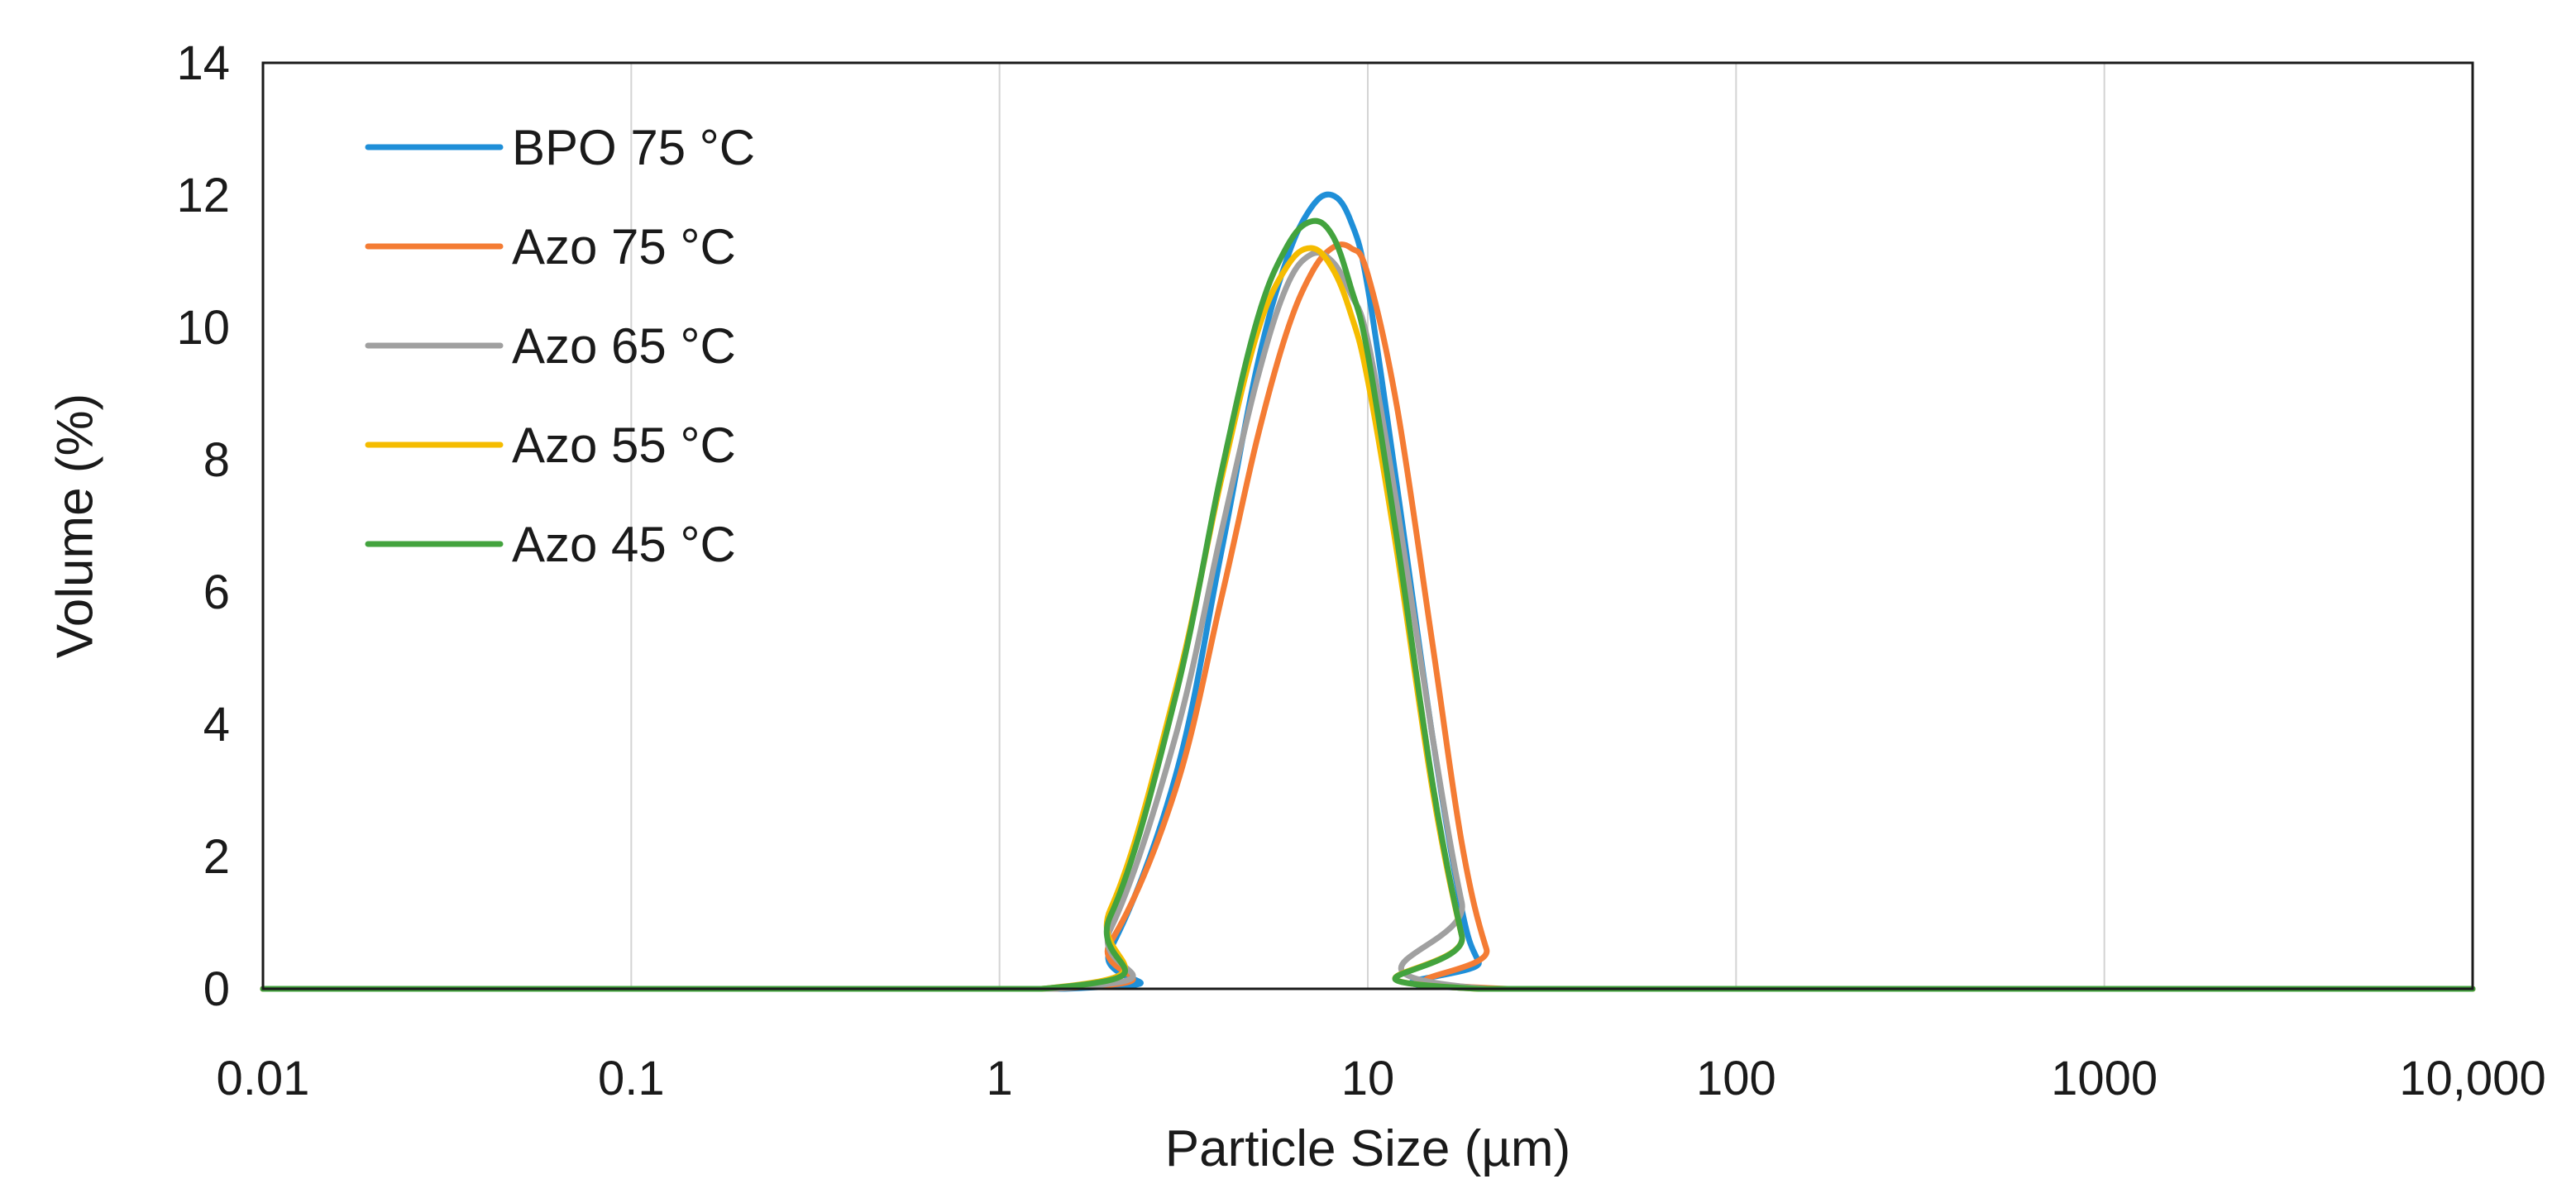 The height and width of the screenshot is (1198, 2576). I want to click on legend-item-azo-45-c: Azo 45 °C, so click(550, 545).